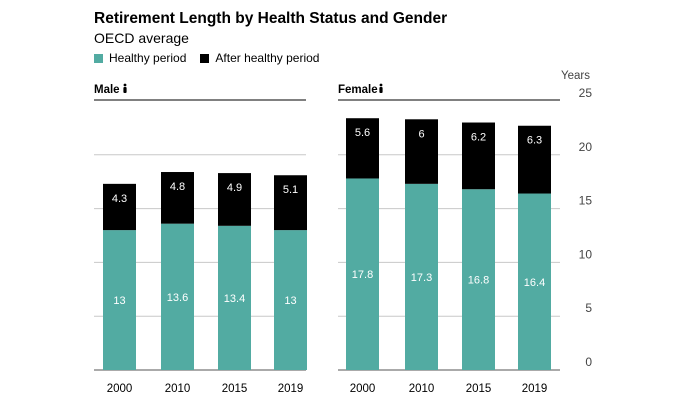  Describe the element at coordinates (235, 389) in the screenshot. I see `x-tick-label-male-2015: 2015` at that location.